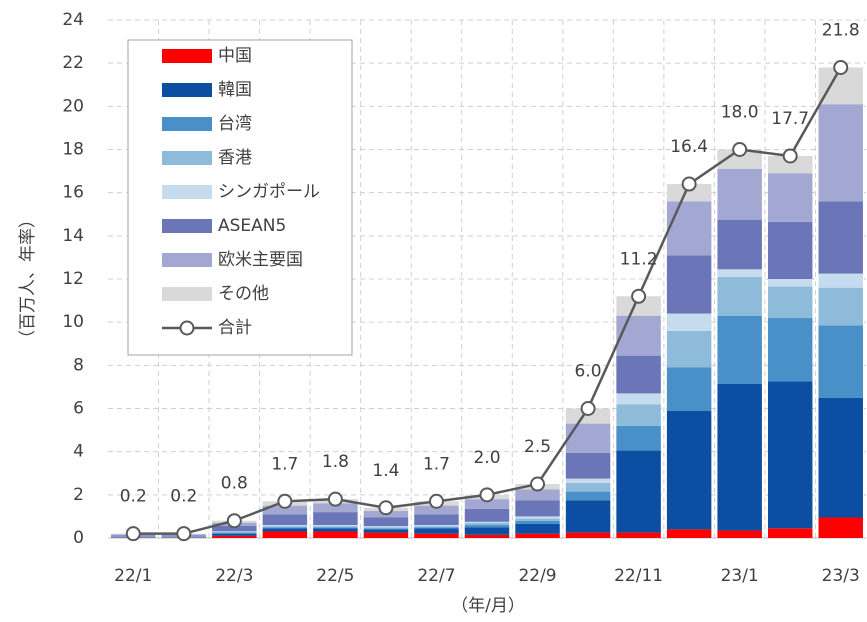  What do you see at coordinates (78, 452) in the screenshot?
I see `y-tick-label: 4` at bounding box center [78, 452].